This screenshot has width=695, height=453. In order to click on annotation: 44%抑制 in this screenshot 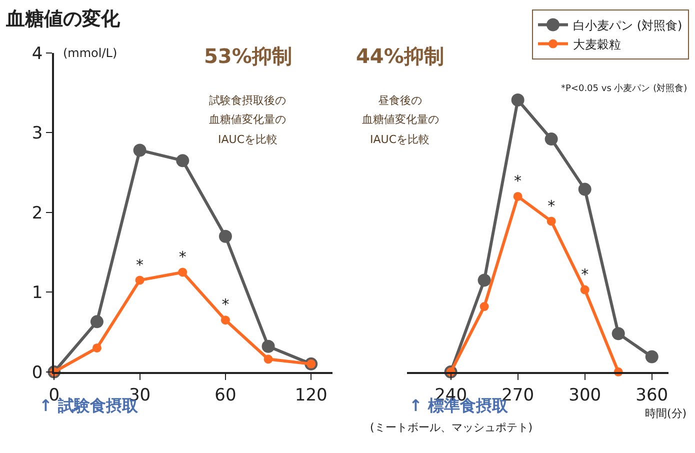, I will do `click(400, 56)`.